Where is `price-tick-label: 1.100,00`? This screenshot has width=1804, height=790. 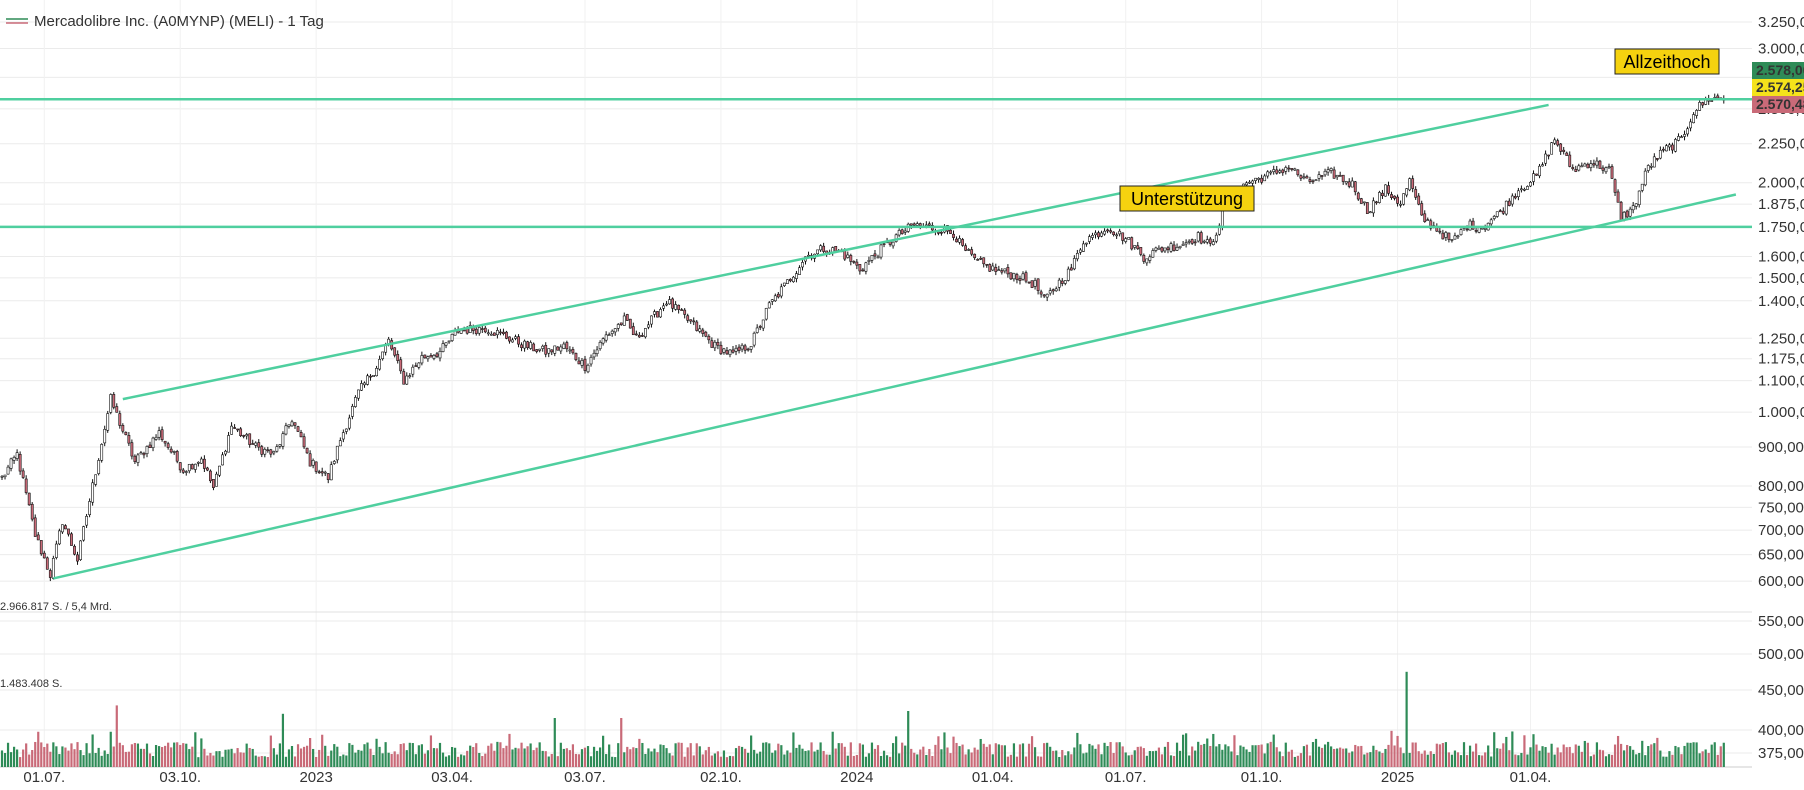
price-tick-label: 1.100,00 is located at coordinates (1781, 381).